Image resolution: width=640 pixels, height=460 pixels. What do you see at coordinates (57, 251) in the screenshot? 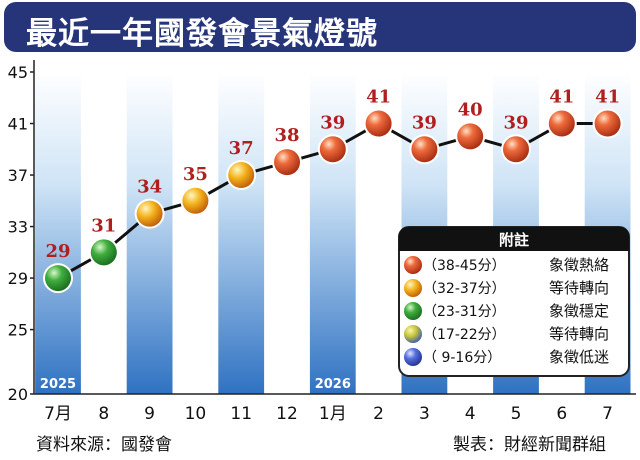
I see `data-label: 29` at bounding box center [57, 251].